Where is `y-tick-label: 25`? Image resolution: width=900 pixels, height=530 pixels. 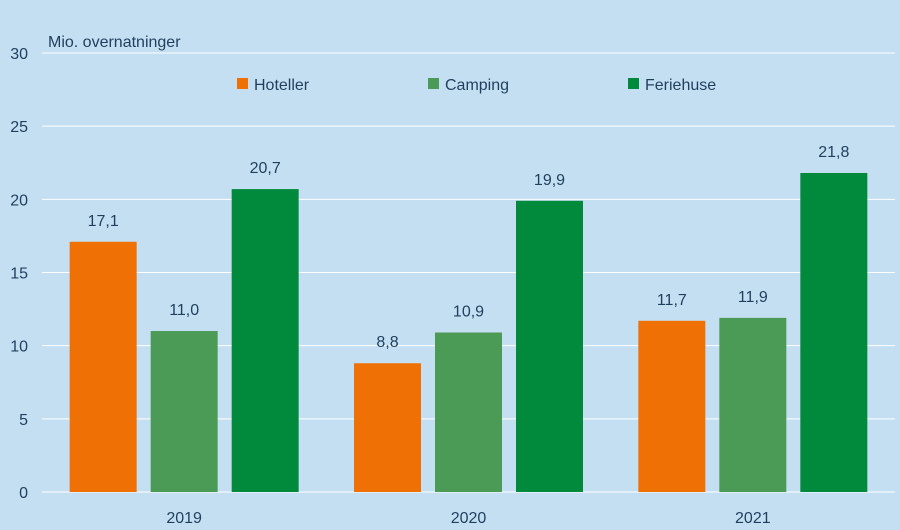
y-tick-label: 25 is located at coordinates (19, 127).